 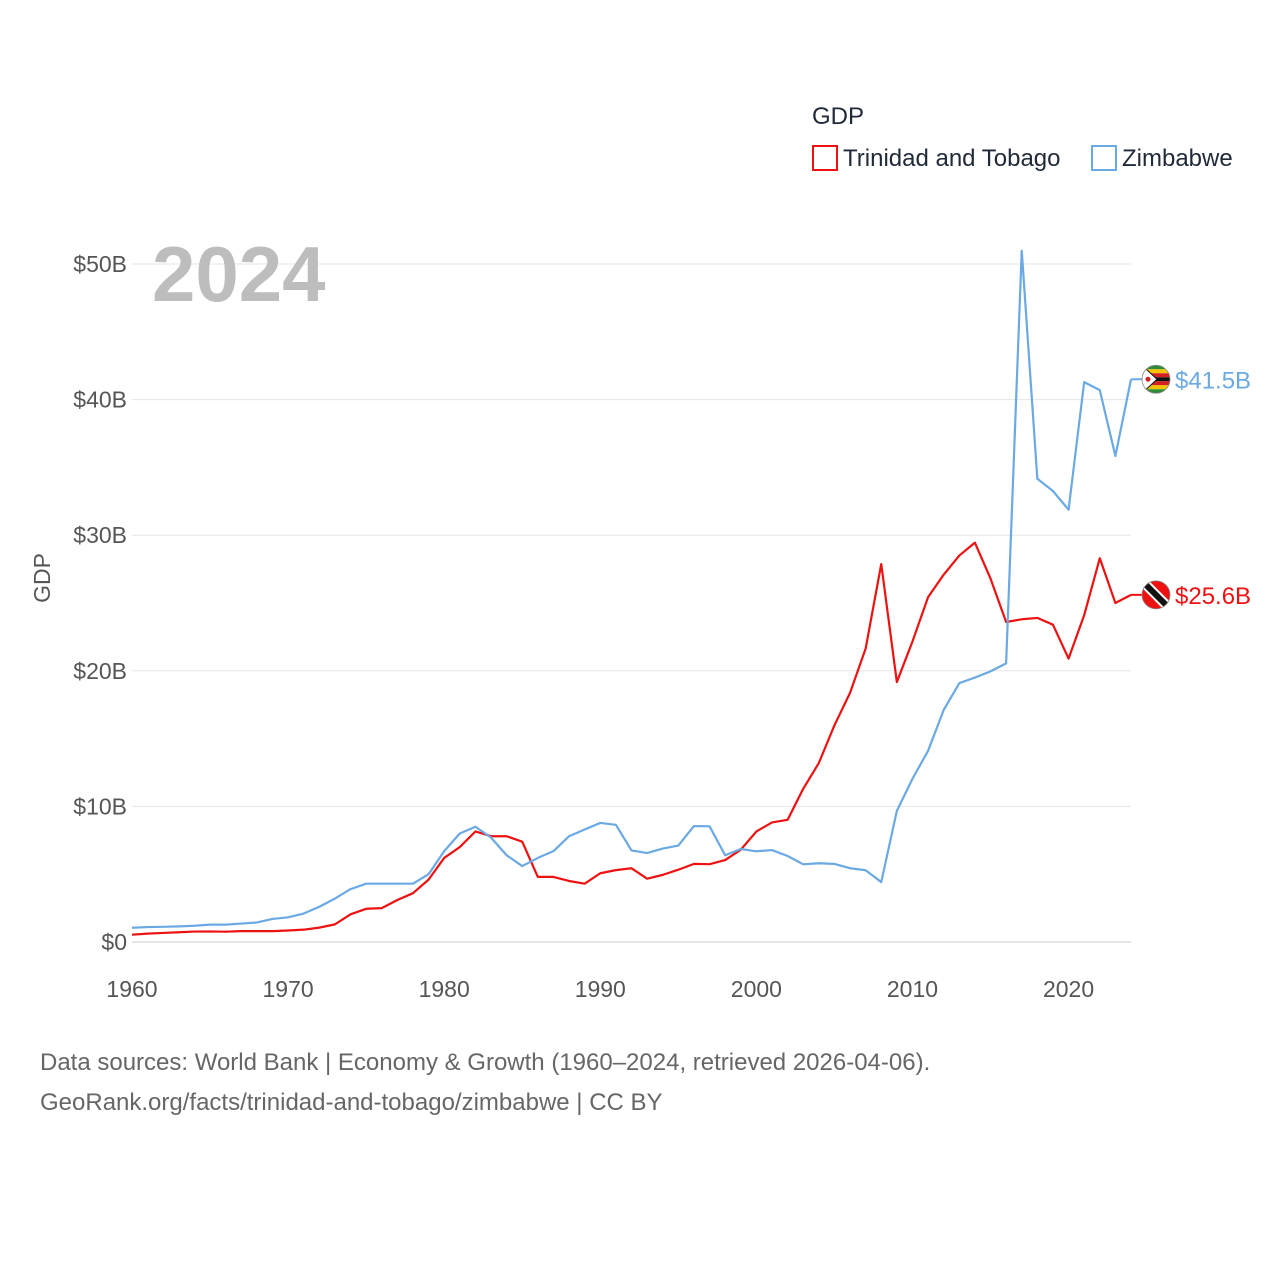 What do you see at coordinates (825, 158) in the screenshot?
I see `legend-swatch-trinidad` at bounding box center [825, 158].